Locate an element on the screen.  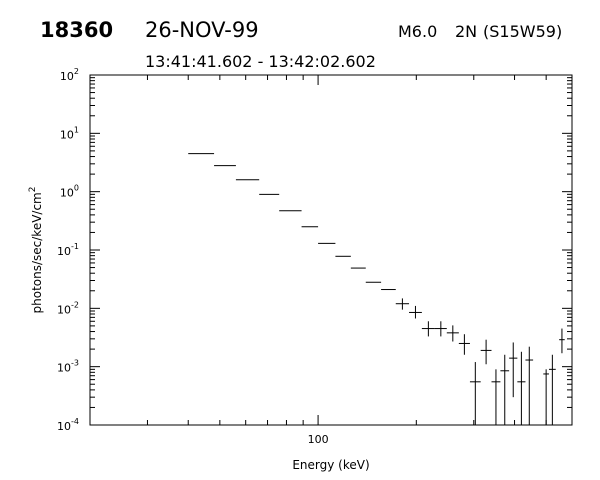
flare-class: M6.0 is located at coordinates (417, 31).